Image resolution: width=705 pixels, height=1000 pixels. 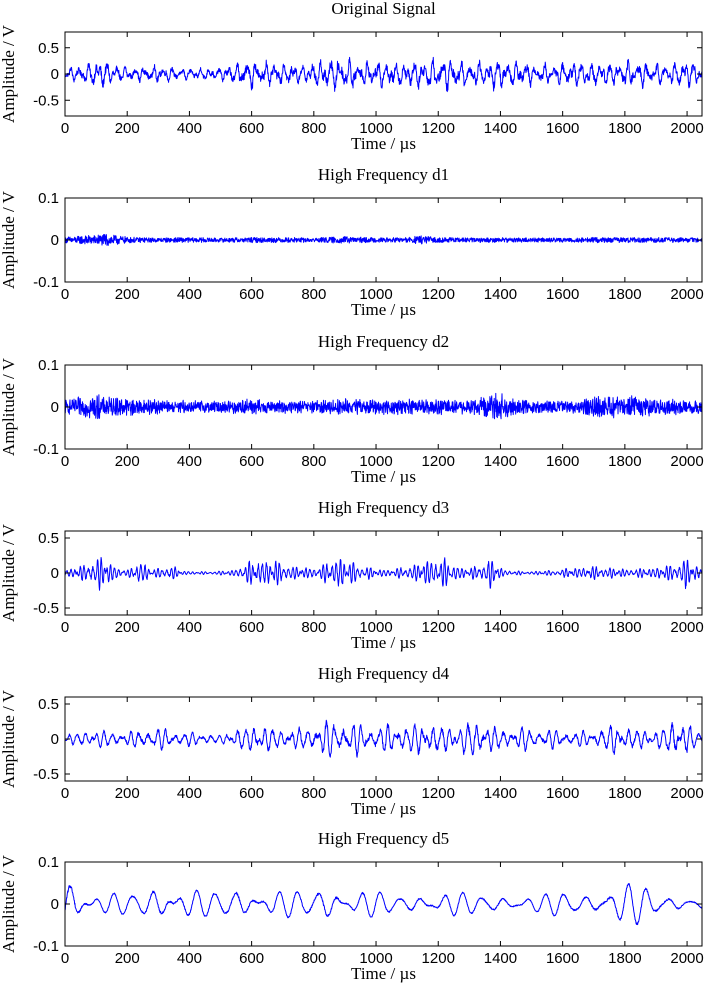 I want to click on chart-title: High Frequency d3, so click(x=383, y=507).